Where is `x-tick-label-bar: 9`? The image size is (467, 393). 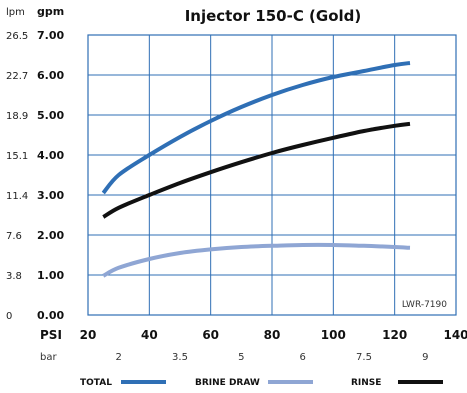
x-tick-label-bar: 9 is located at coordinates (425, 357).